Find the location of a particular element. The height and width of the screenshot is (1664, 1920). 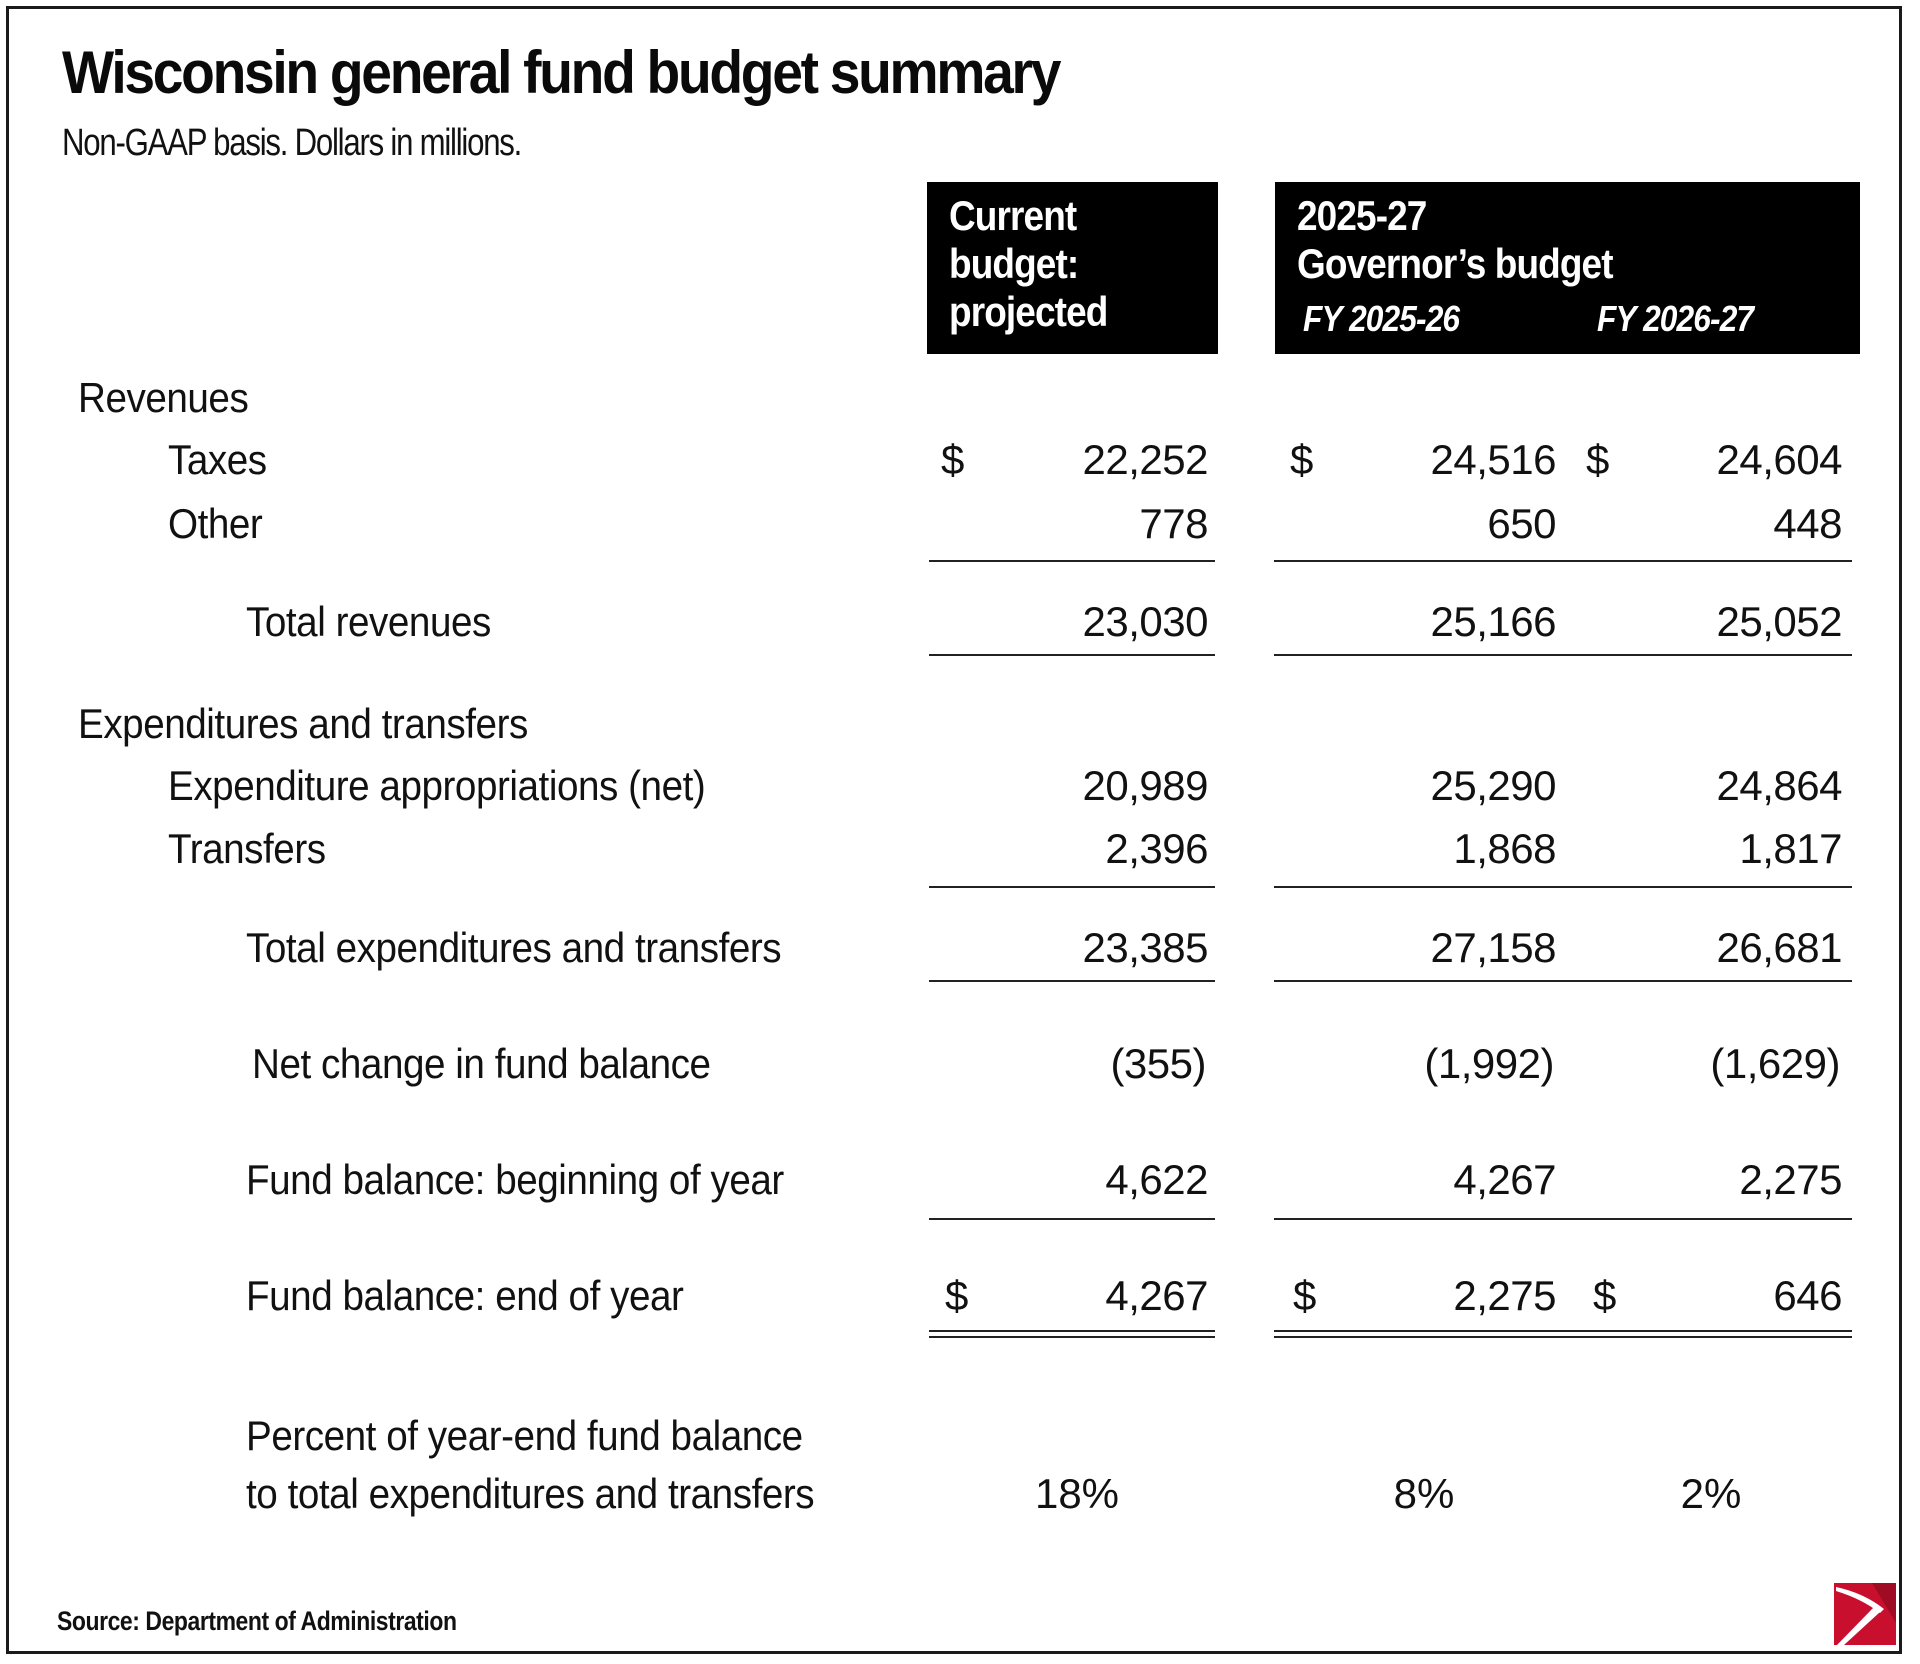

cell-transfers-current: 2,396 is located at coordinates (1156, 848).